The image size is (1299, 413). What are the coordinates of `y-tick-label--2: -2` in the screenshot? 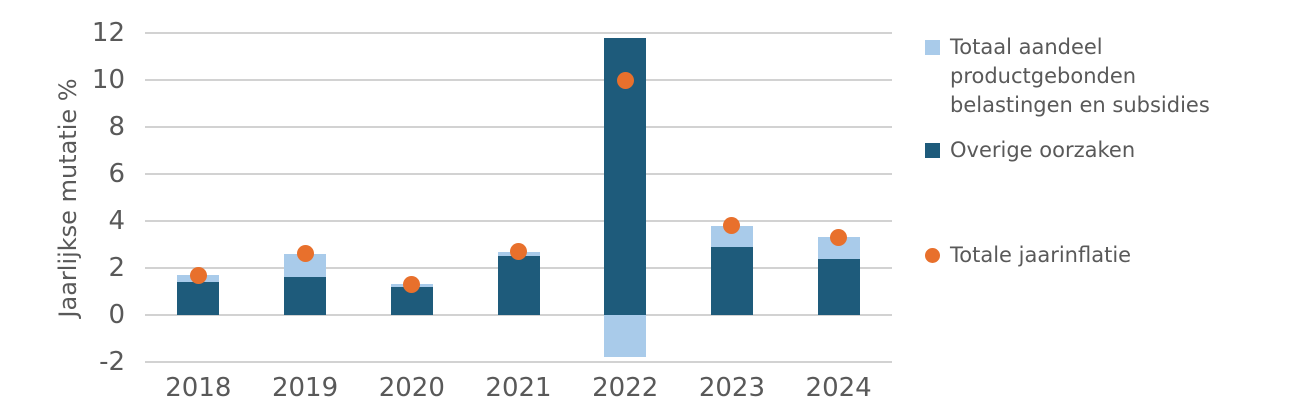 It's located at (112, 362).